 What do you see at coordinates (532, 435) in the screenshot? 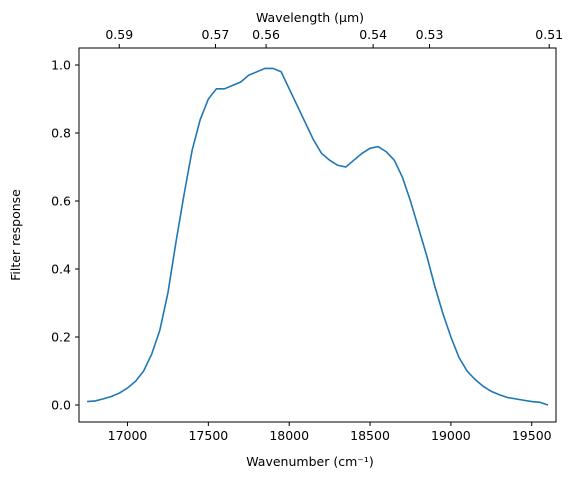
I see `x-tick-label: 19500` at bounding box center [532, 435].